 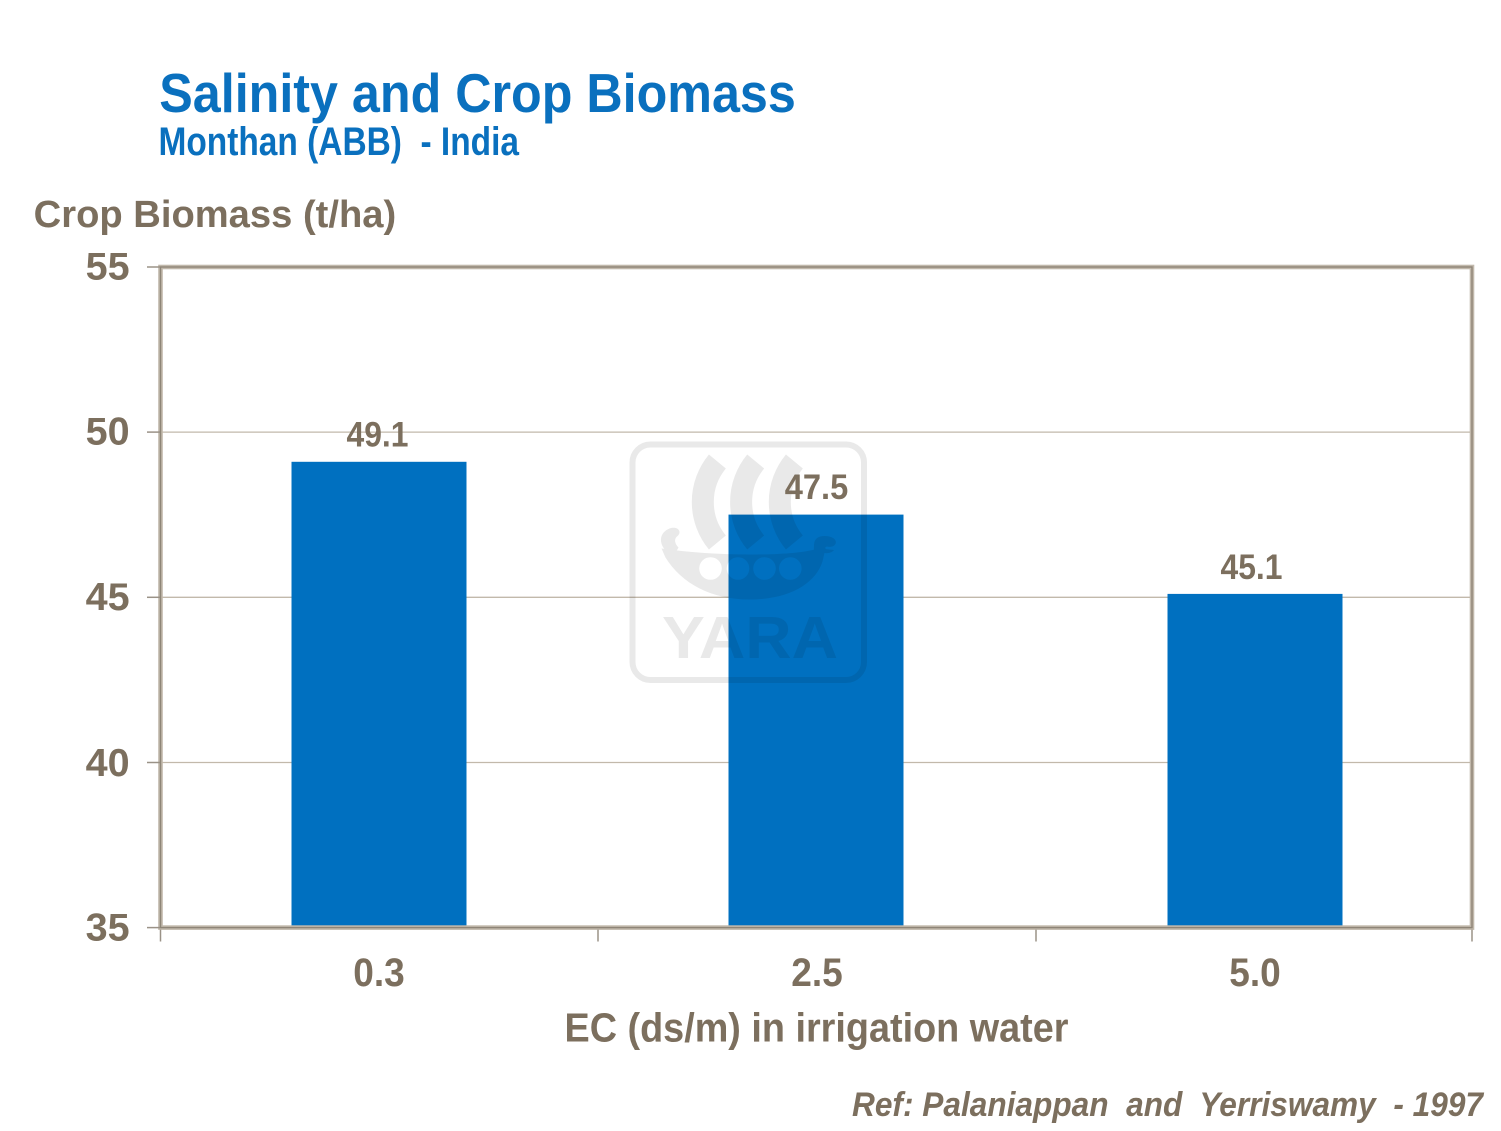 I want to click on svg-text: Monthan (ABB) - India, so click(x=339, y=142).